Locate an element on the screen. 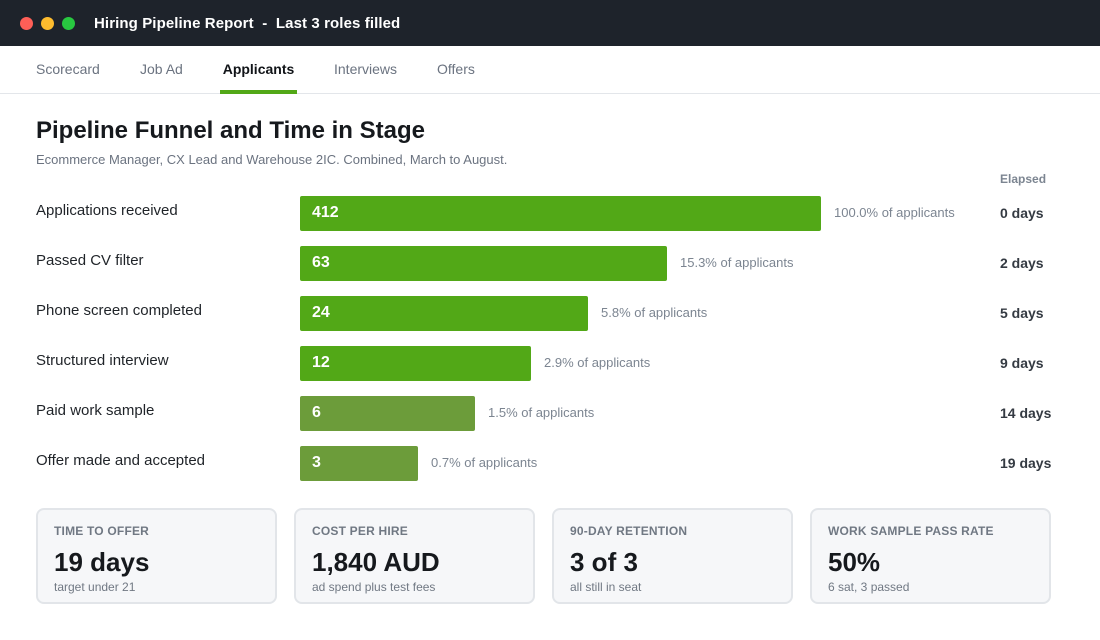  stage-count: 3 is located at coordinates (316, 462).